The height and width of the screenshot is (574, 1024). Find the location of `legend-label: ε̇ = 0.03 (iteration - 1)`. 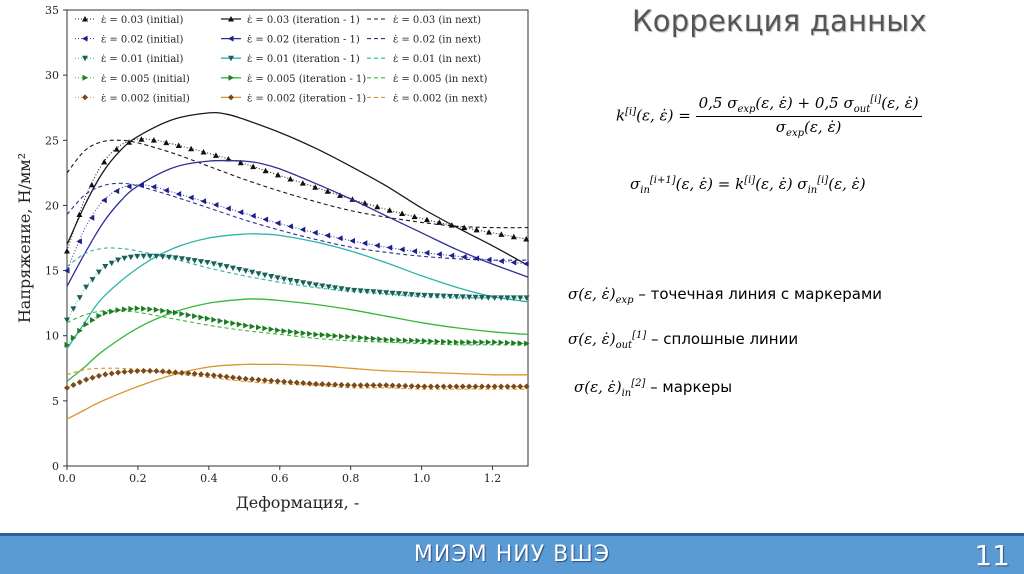

legend-label: ε̇ = 0.03 (iteration - 1) is located at coordinates (303, 20).